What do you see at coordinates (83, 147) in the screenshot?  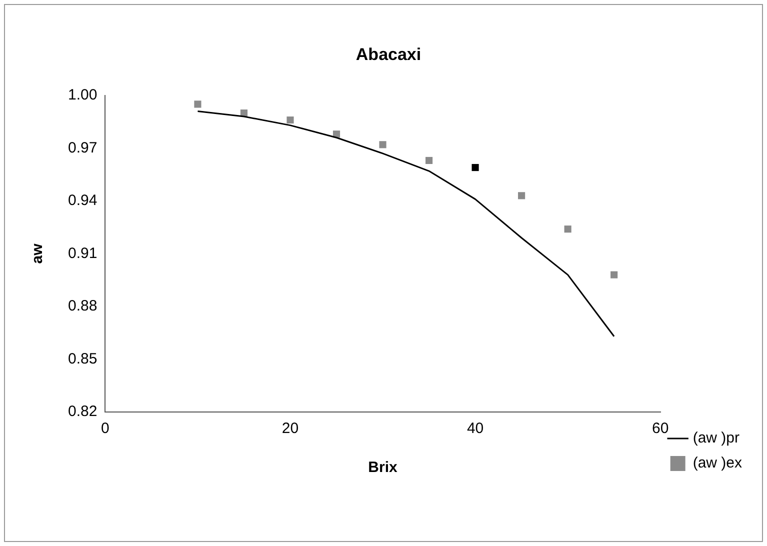 I see `y-tick-label: 0.97` at bounding box center [83, 147].